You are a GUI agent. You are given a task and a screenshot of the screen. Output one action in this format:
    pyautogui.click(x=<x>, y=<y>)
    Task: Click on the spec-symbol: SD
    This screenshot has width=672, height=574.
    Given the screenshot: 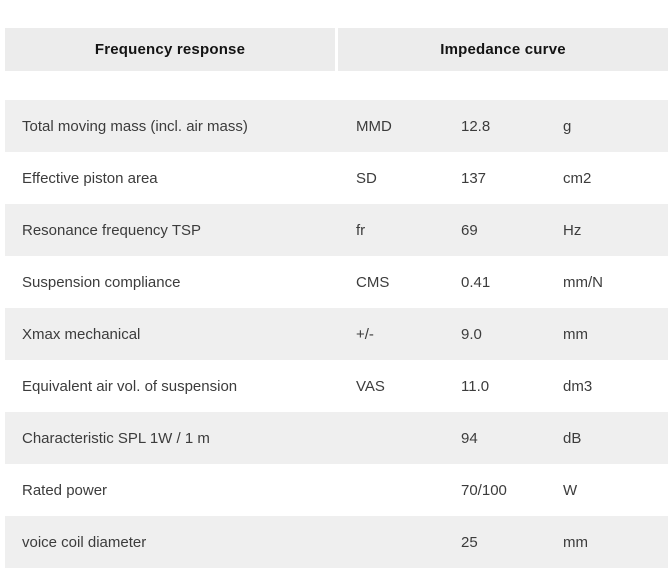 What is the action you would take?
    pyautogui.click(x=366, y=178)
    